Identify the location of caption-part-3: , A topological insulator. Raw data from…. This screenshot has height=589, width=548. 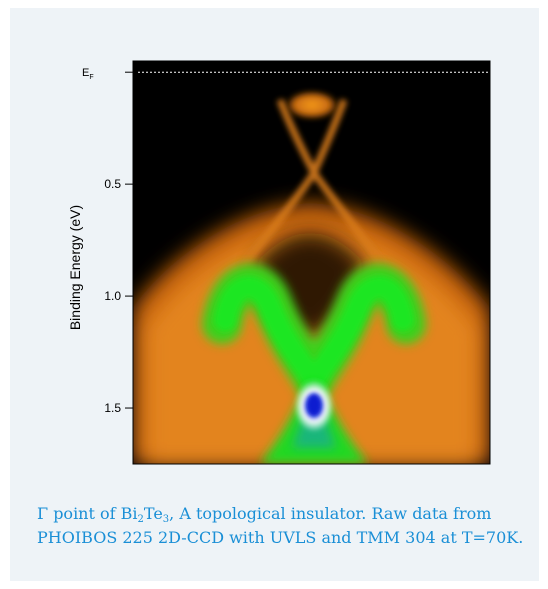
(280, 525).